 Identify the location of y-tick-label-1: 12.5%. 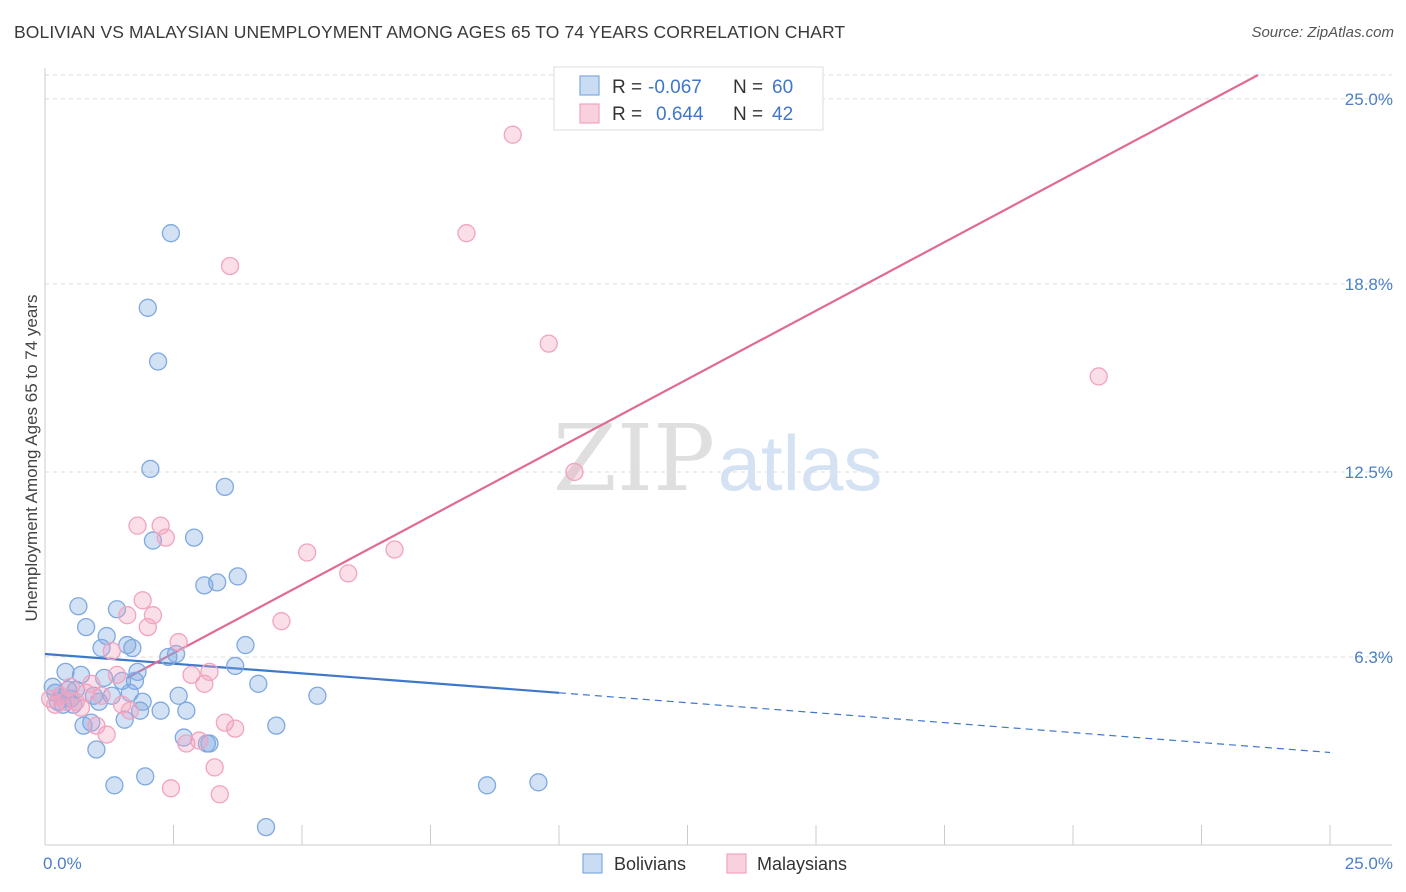
(1369, 472).